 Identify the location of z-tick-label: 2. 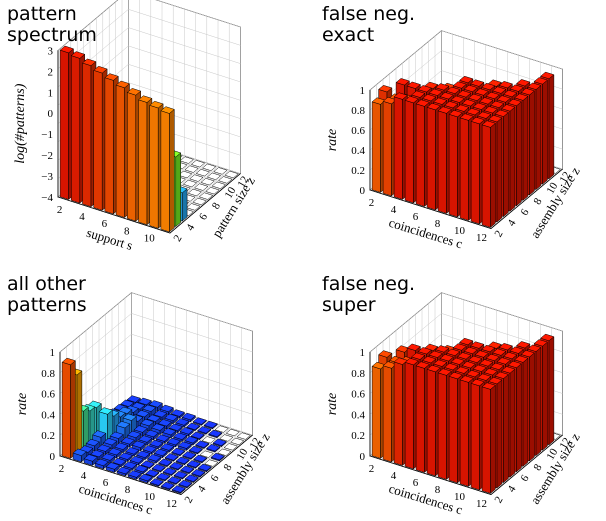
(498, 500).